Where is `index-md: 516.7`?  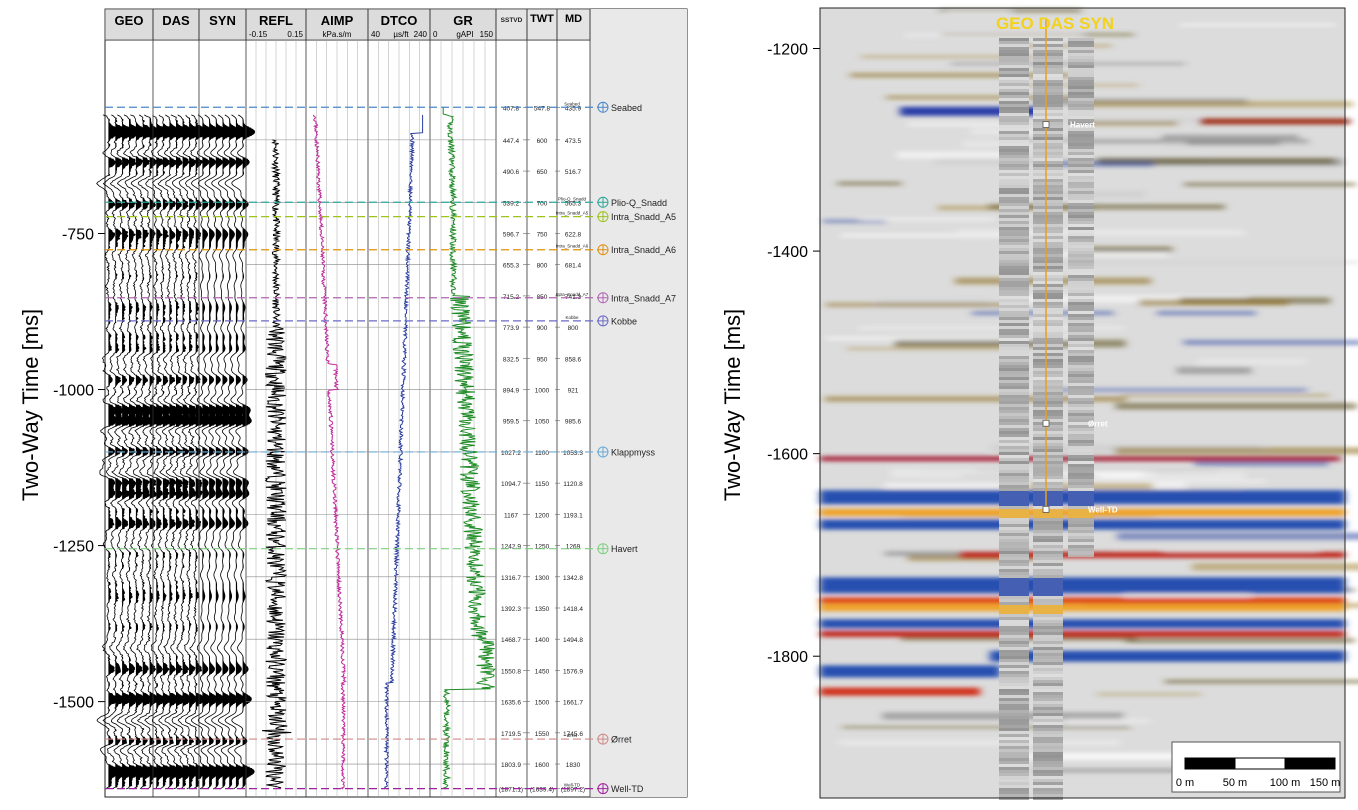
index-md: 516.7 is located at coordinates (573, 172).